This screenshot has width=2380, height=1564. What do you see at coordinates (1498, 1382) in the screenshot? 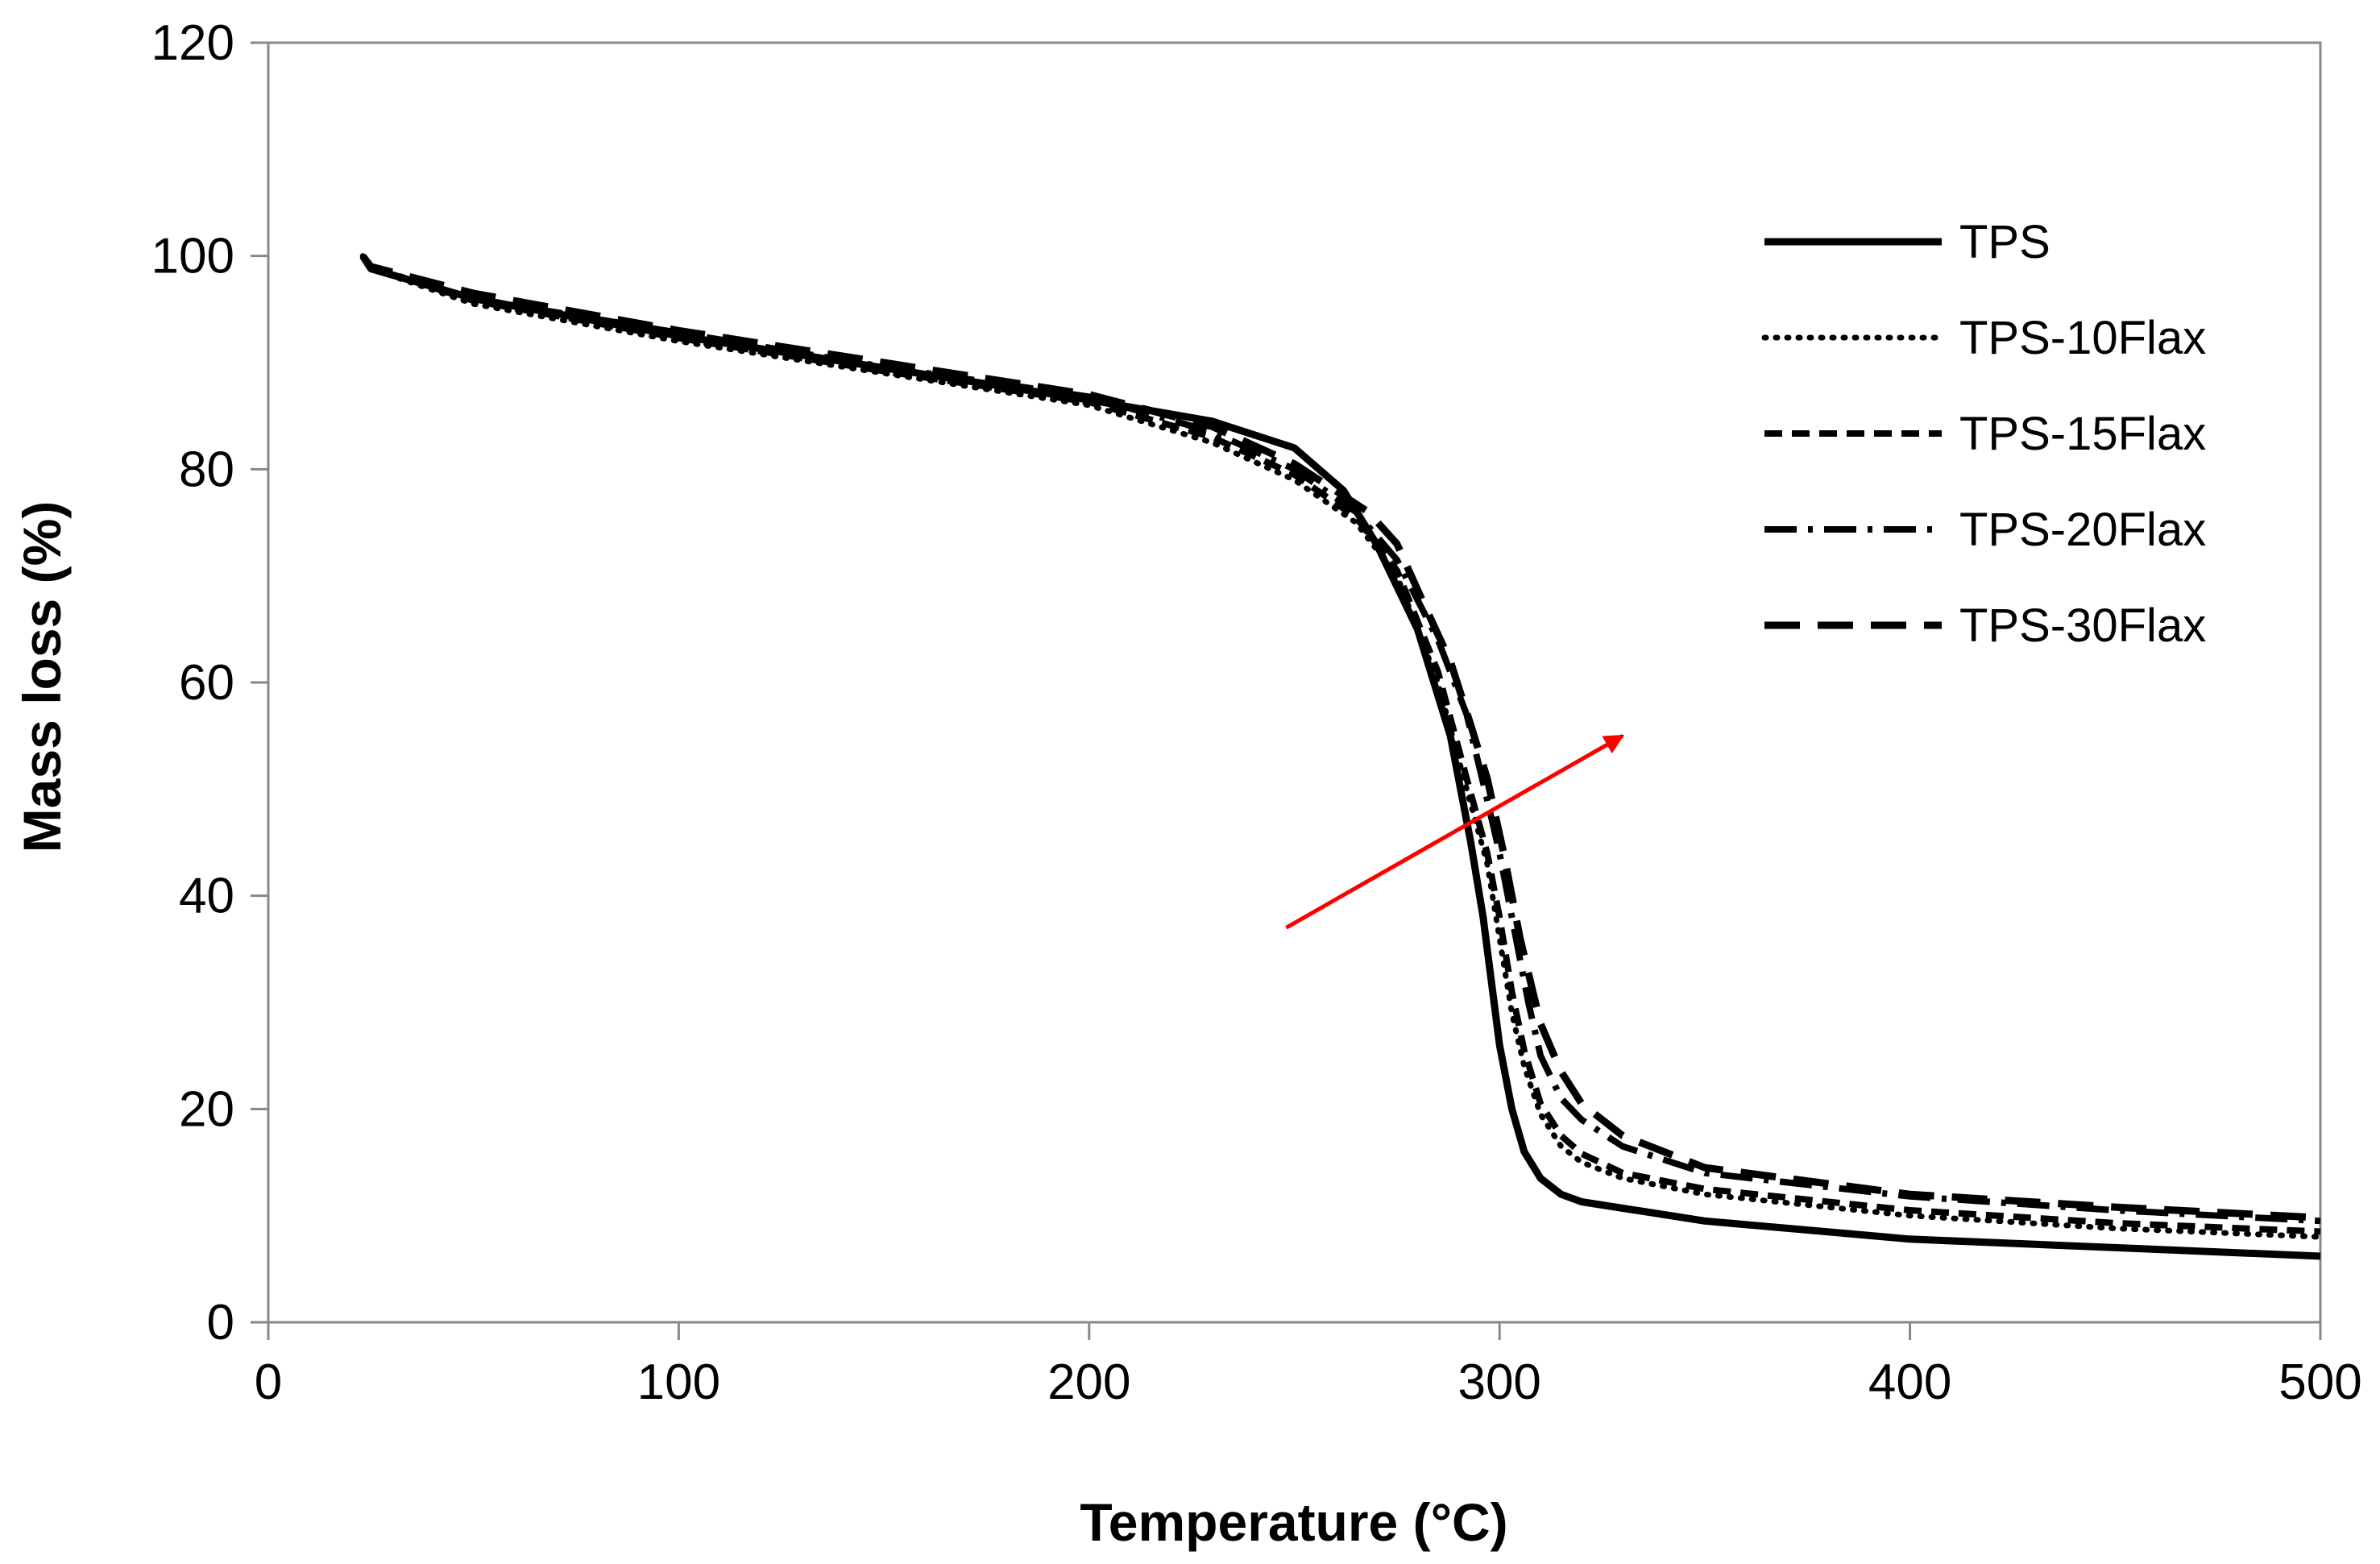
I see `x-tick-label: 300` at bounding box center [1498, 1382].